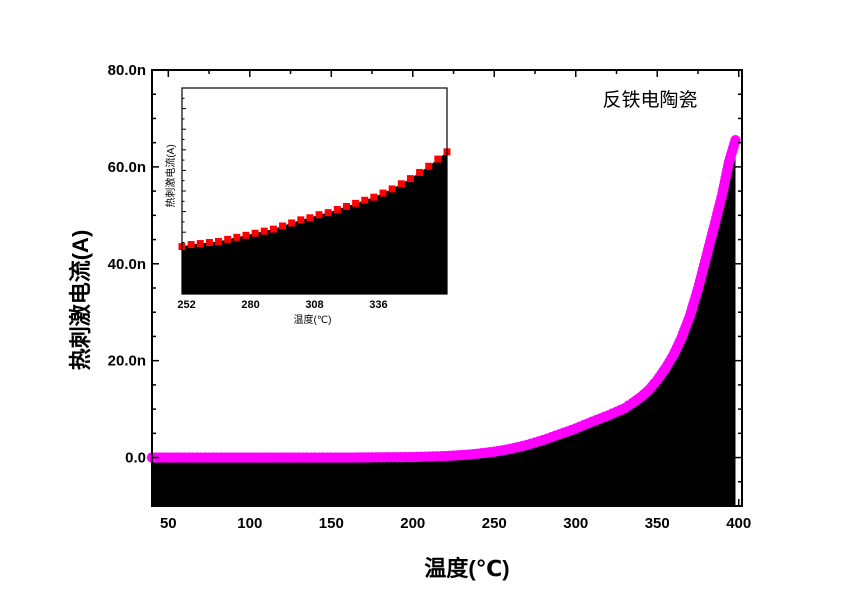 The height and width of the screenshot is (613, 860). I want to click on x-tick-label: 350, so click(657, 523).